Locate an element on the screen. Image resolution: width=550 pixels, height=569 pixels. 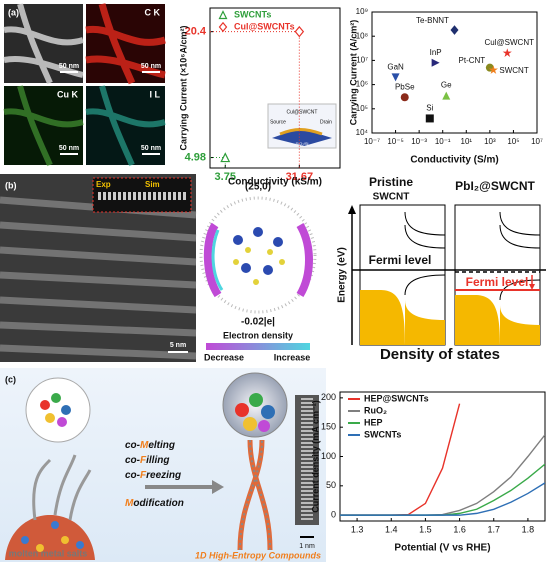
source-label: molten metal salts is located at coordinates (48, 553).